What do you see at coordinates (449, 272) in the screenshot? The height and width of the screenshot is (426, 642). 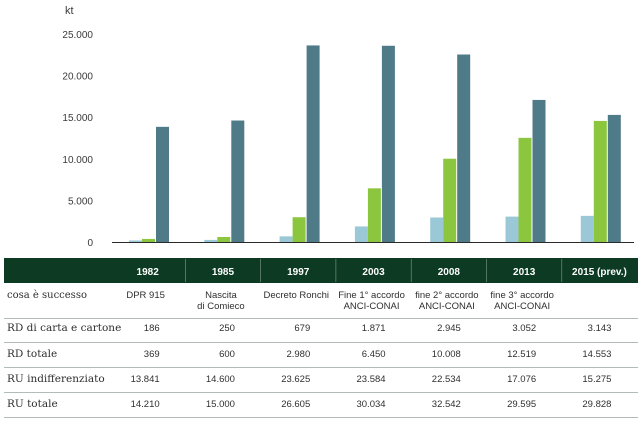 I see `x-tick-label: 2008` at bounding box center [449, 272].